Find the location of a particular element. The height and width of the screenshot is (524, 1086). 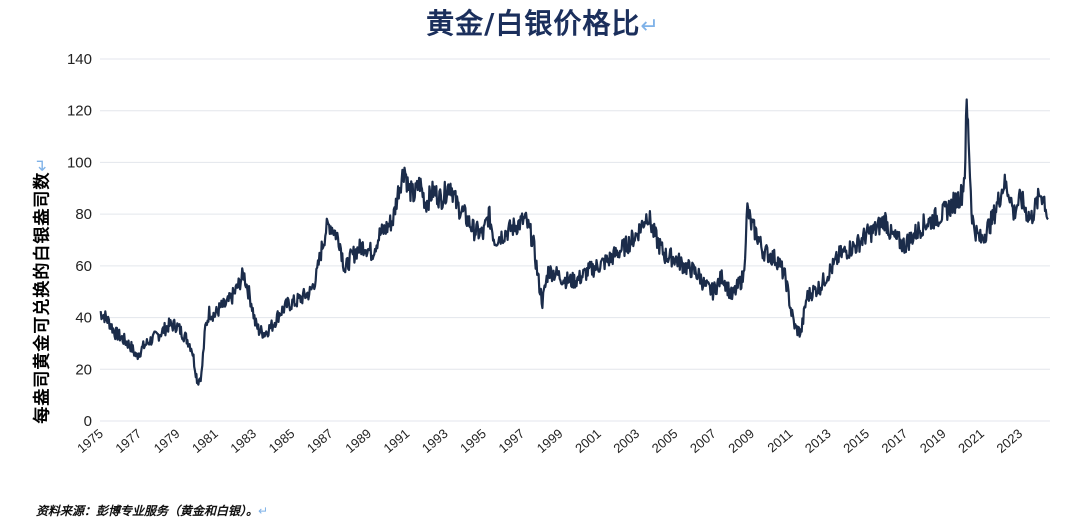

x-tick-label: 1987 is located at coordinates (320, 441).